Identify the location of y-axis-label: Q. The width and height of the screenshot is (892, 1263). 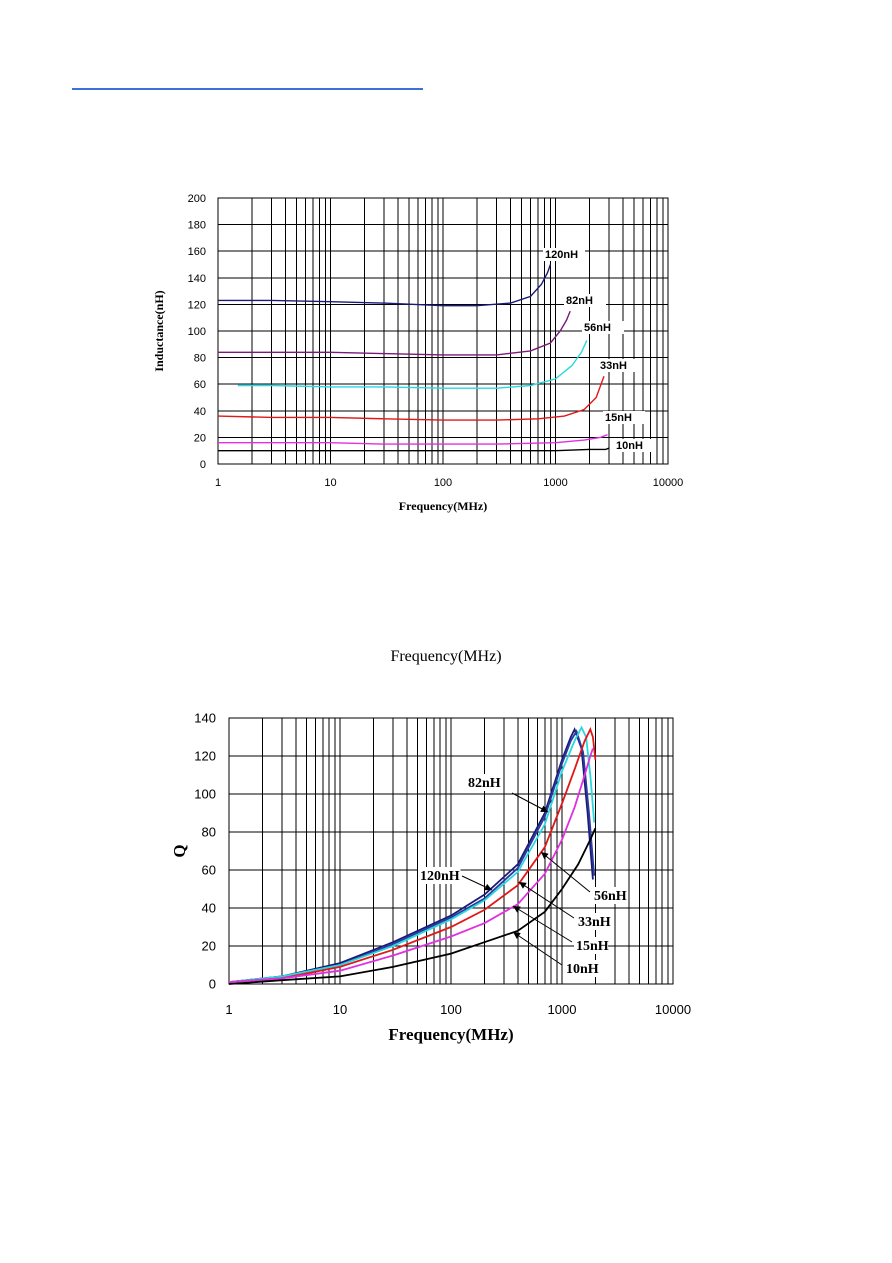
(179, 850).